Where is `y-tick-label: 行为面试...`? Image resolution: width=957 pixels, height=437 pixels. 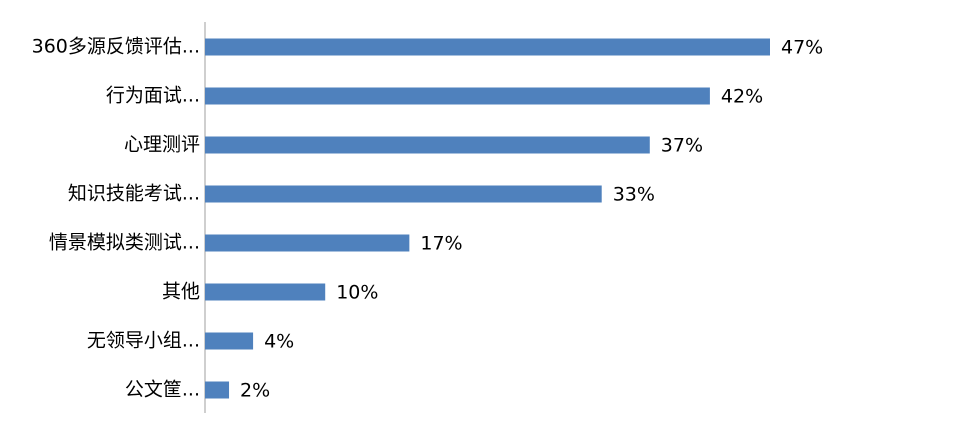
y-tick-label: 行为面试... is located at coordinates (153, 96).